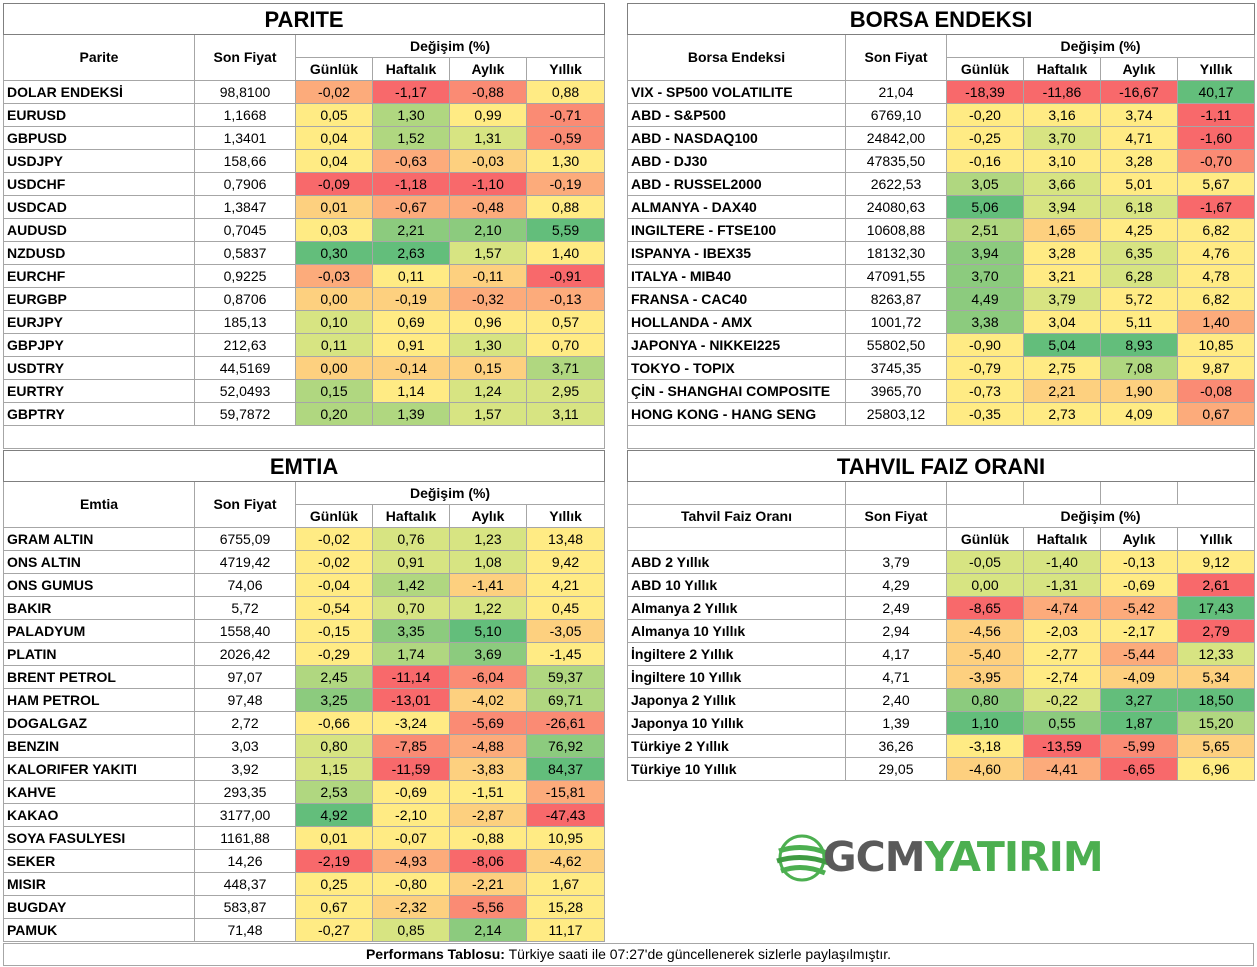 The image size is (1257, 967). I want to click on parite-row-price: 0,8706, so click(245, 299).